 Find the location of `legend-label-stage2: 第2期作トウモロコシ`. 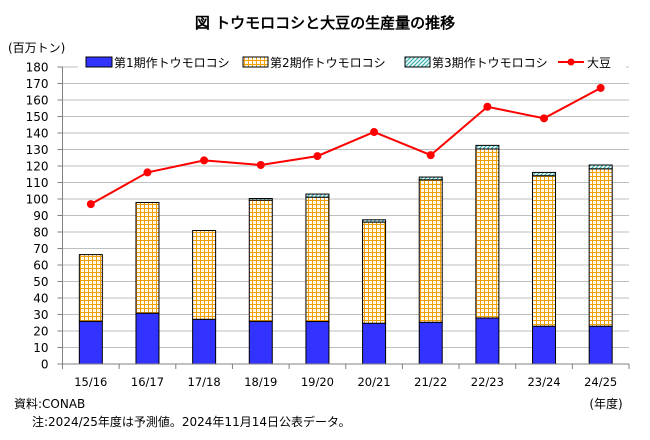

legend-label-stage2: 第2期作トウモロコシ is located at coordinates (328, 63).